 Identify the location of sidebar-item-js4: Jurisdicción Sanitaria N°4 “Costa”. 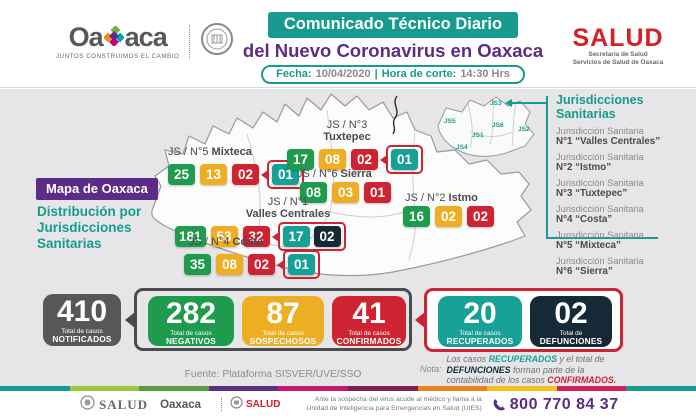
(624, 214).